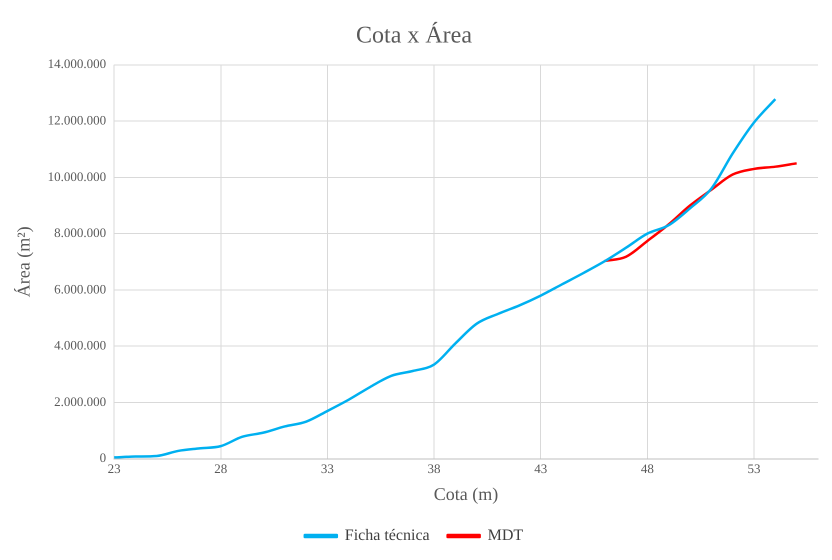 The image size is (832, 560). I want to click on y-axis-title: Área (m²), so click(24, 262).